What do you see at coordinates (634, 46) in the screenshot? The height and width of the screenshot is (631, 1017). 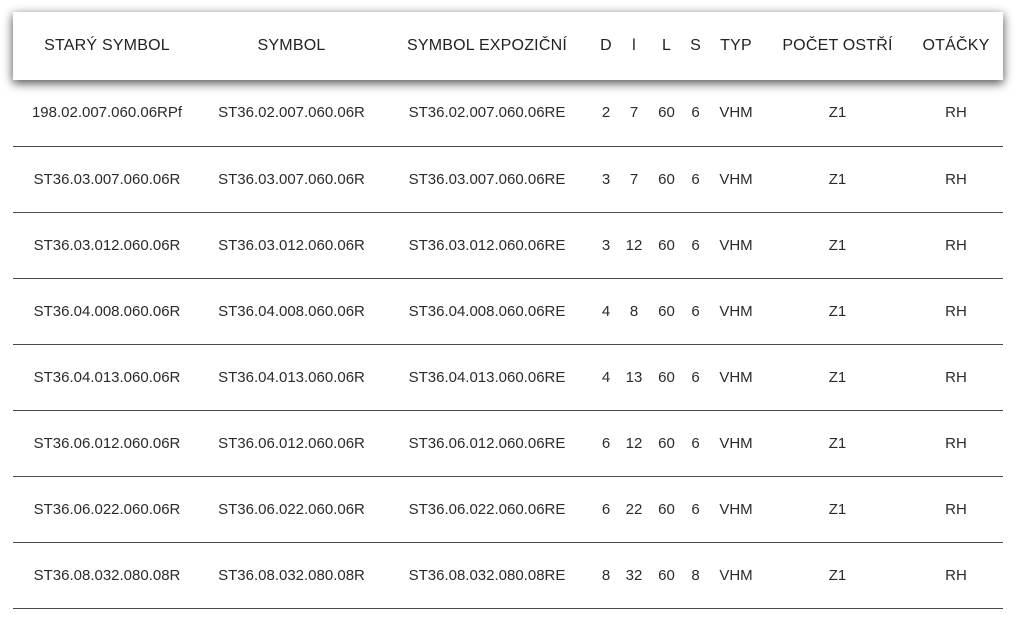 I see `header-l-small: l` at bounding box center [634, 46].